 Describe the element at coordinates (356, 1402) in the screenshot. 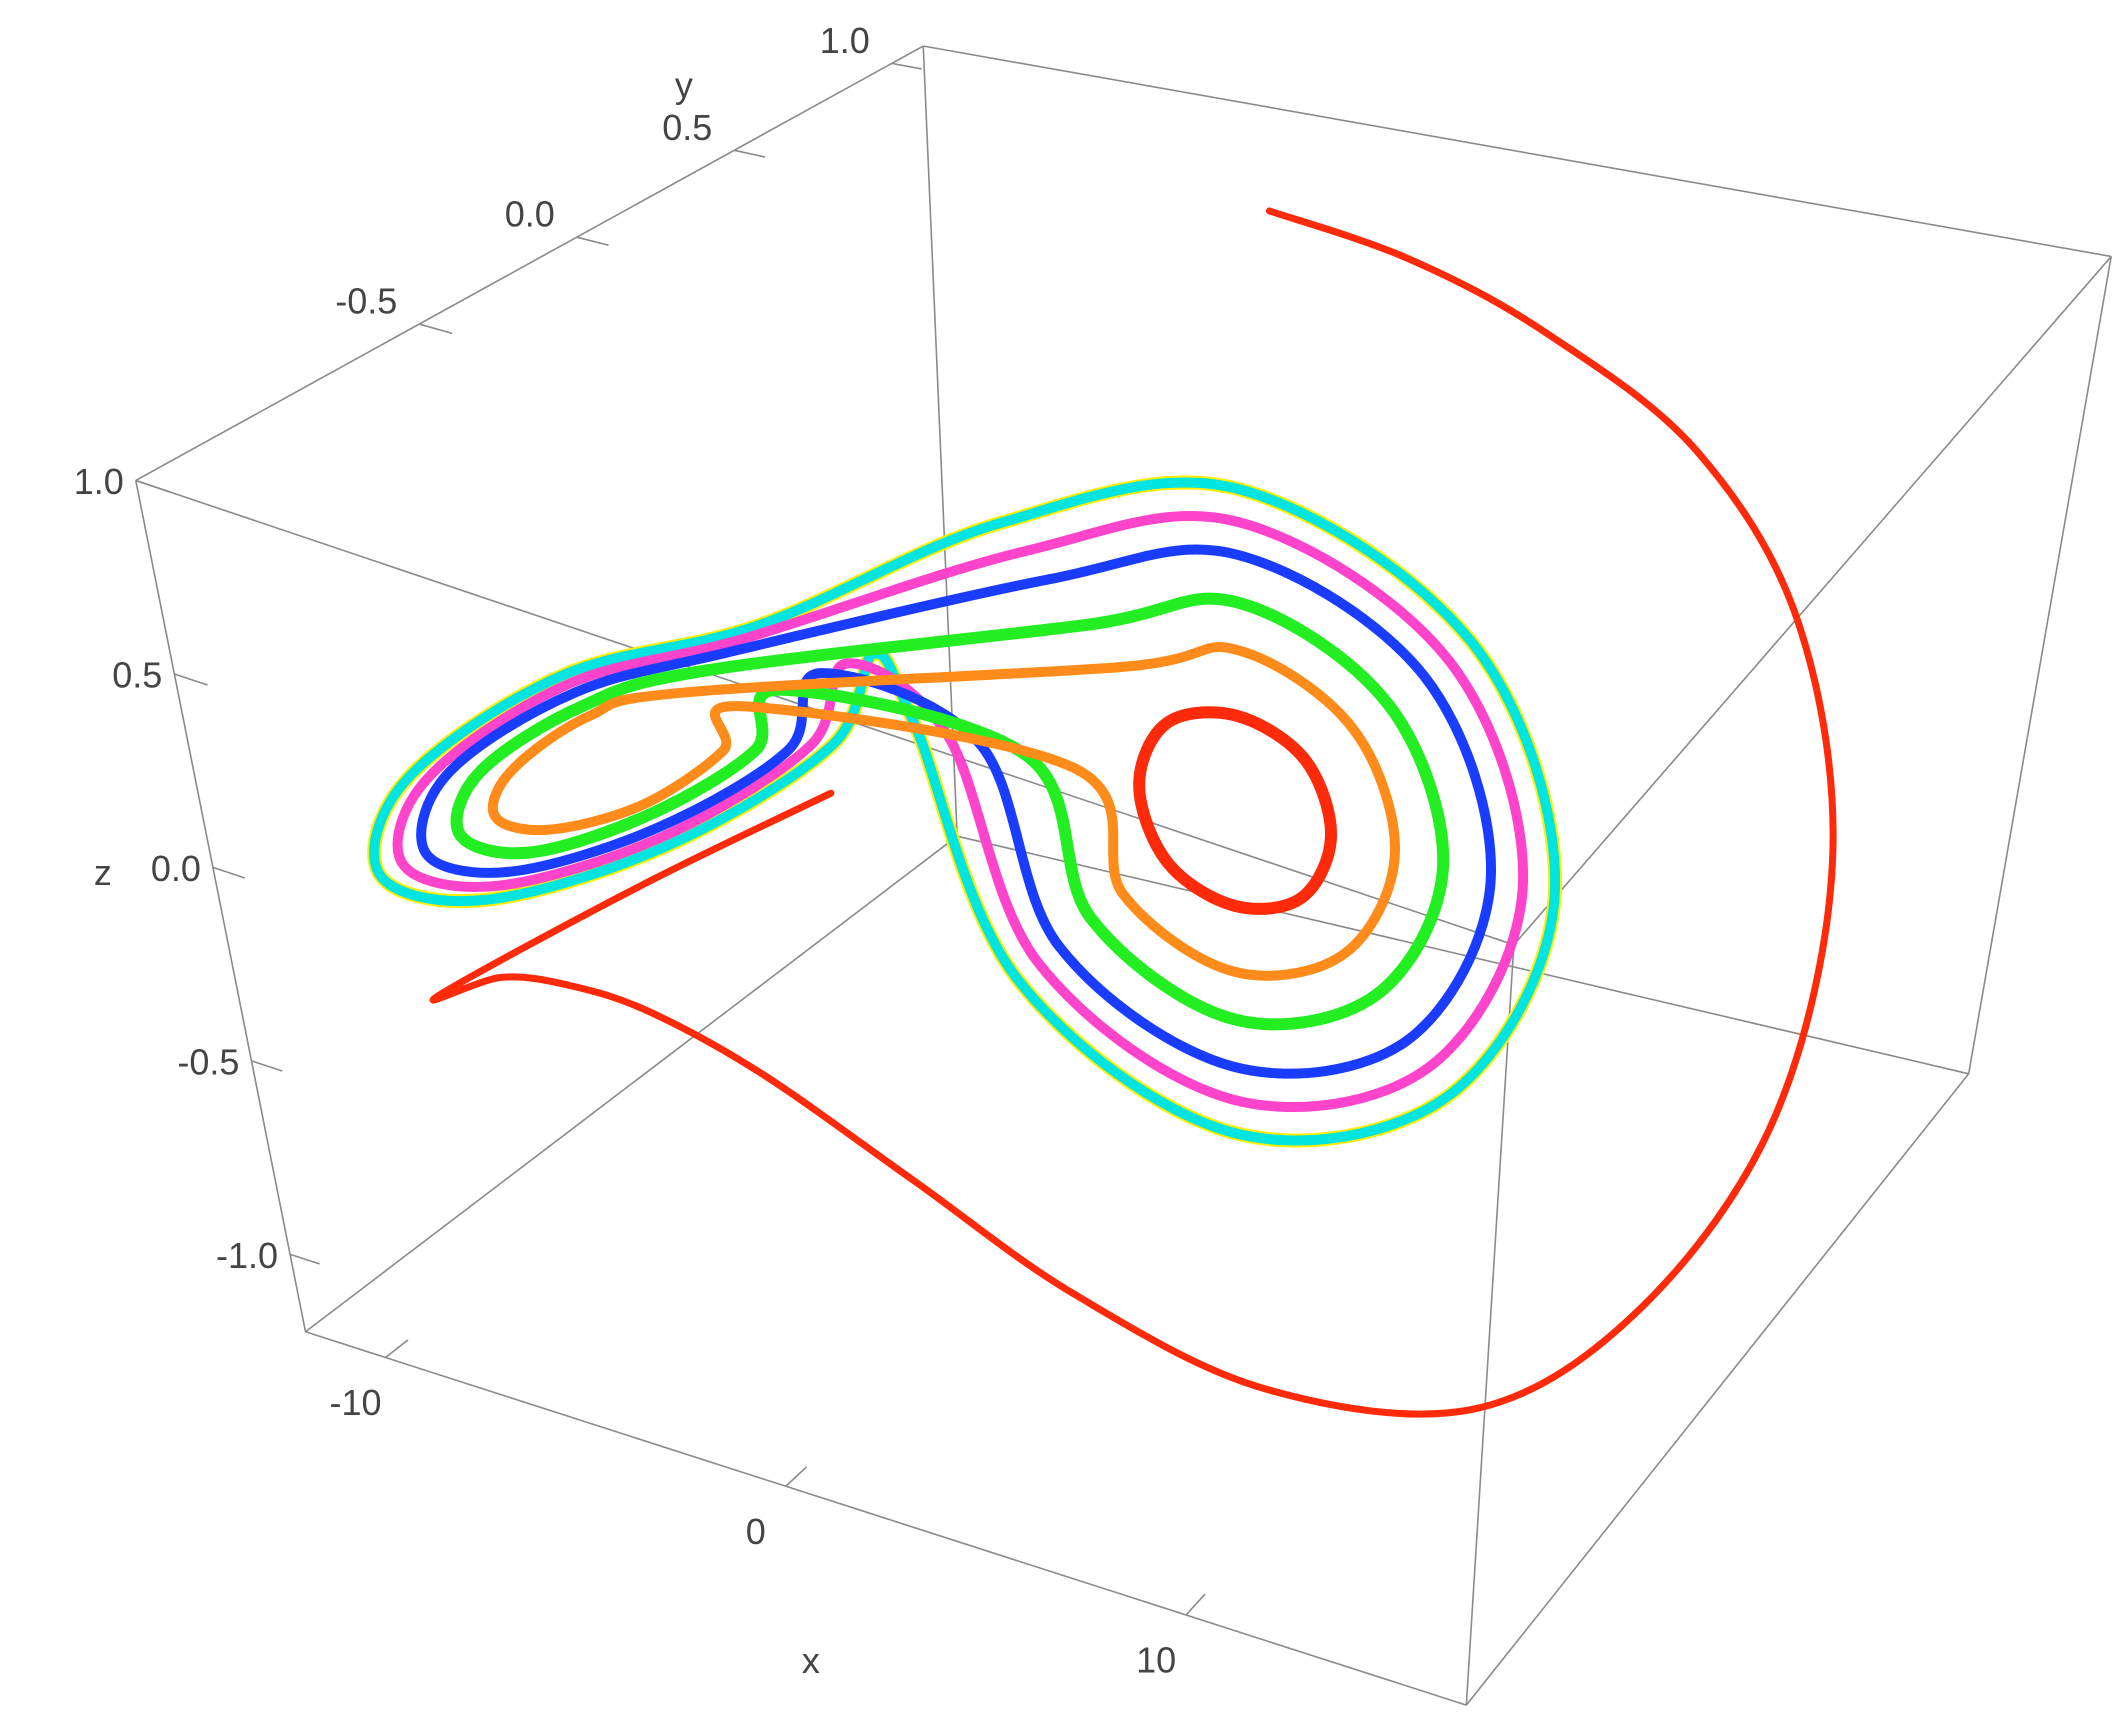

I see `x-tick-label: -10` at that location.